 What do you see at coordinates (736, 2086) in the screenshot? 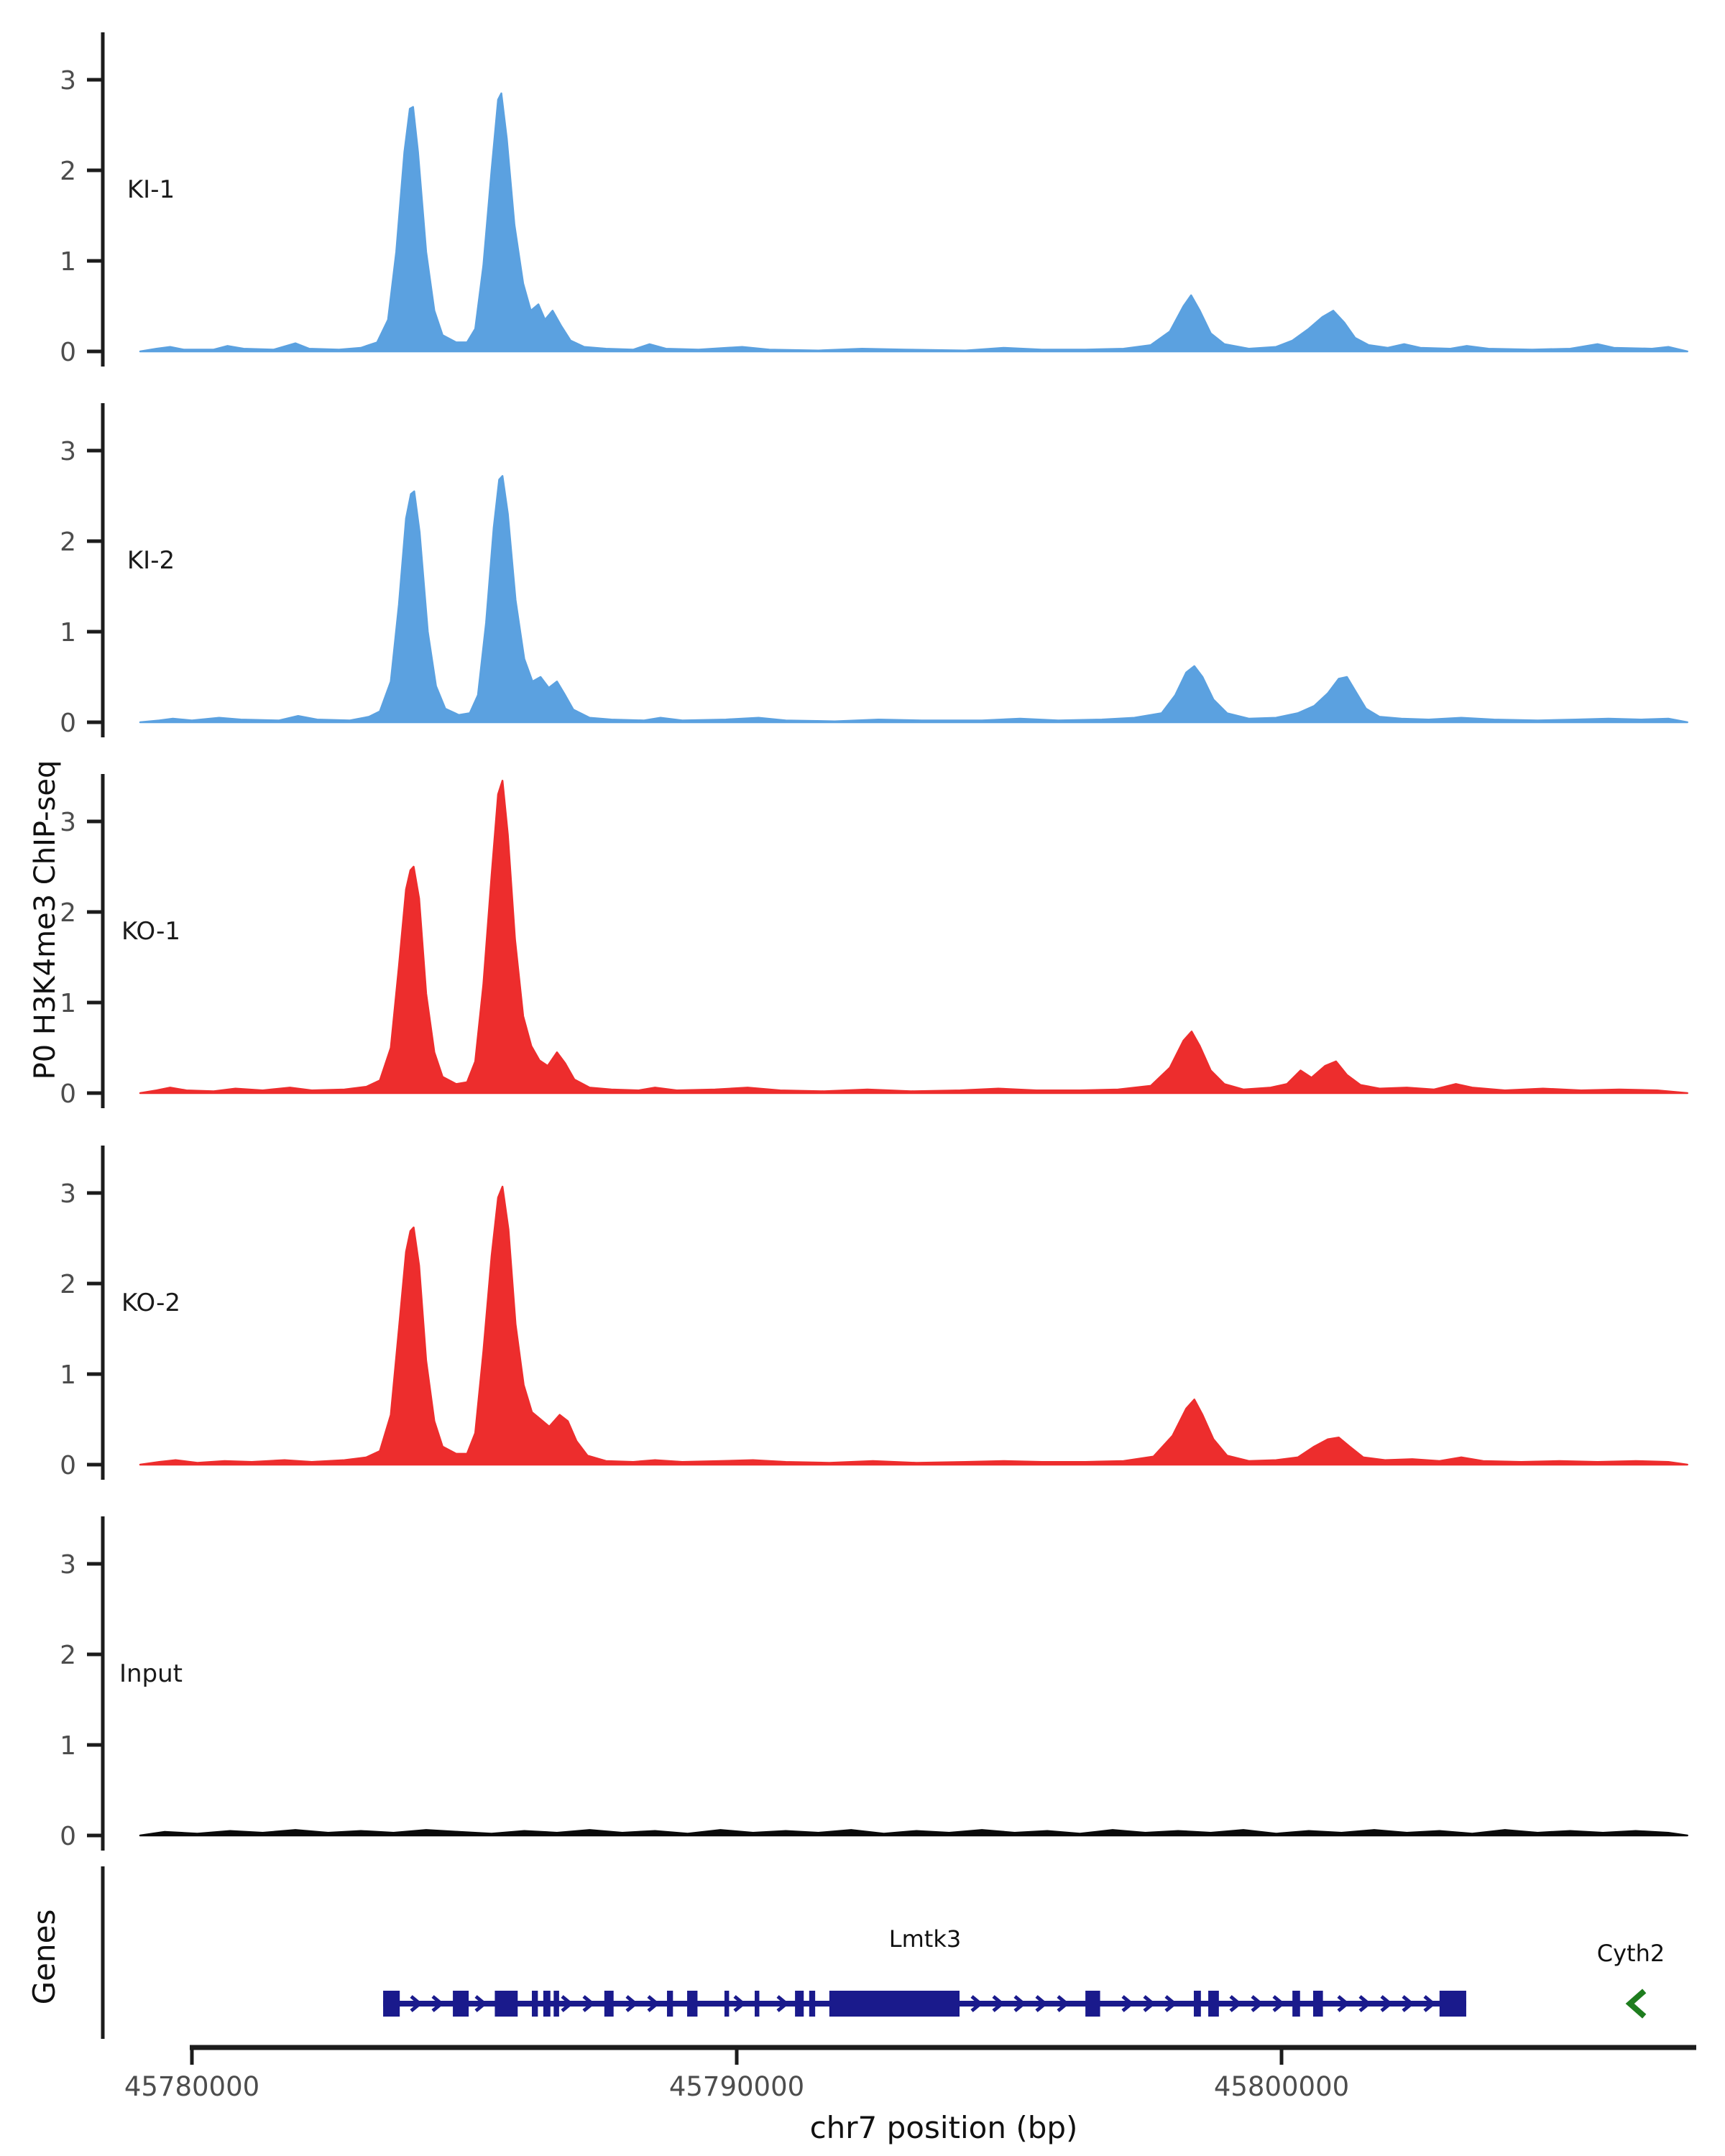
I see `x-tick-label-45790000: 45790000` at bounding box center [736, 2086].